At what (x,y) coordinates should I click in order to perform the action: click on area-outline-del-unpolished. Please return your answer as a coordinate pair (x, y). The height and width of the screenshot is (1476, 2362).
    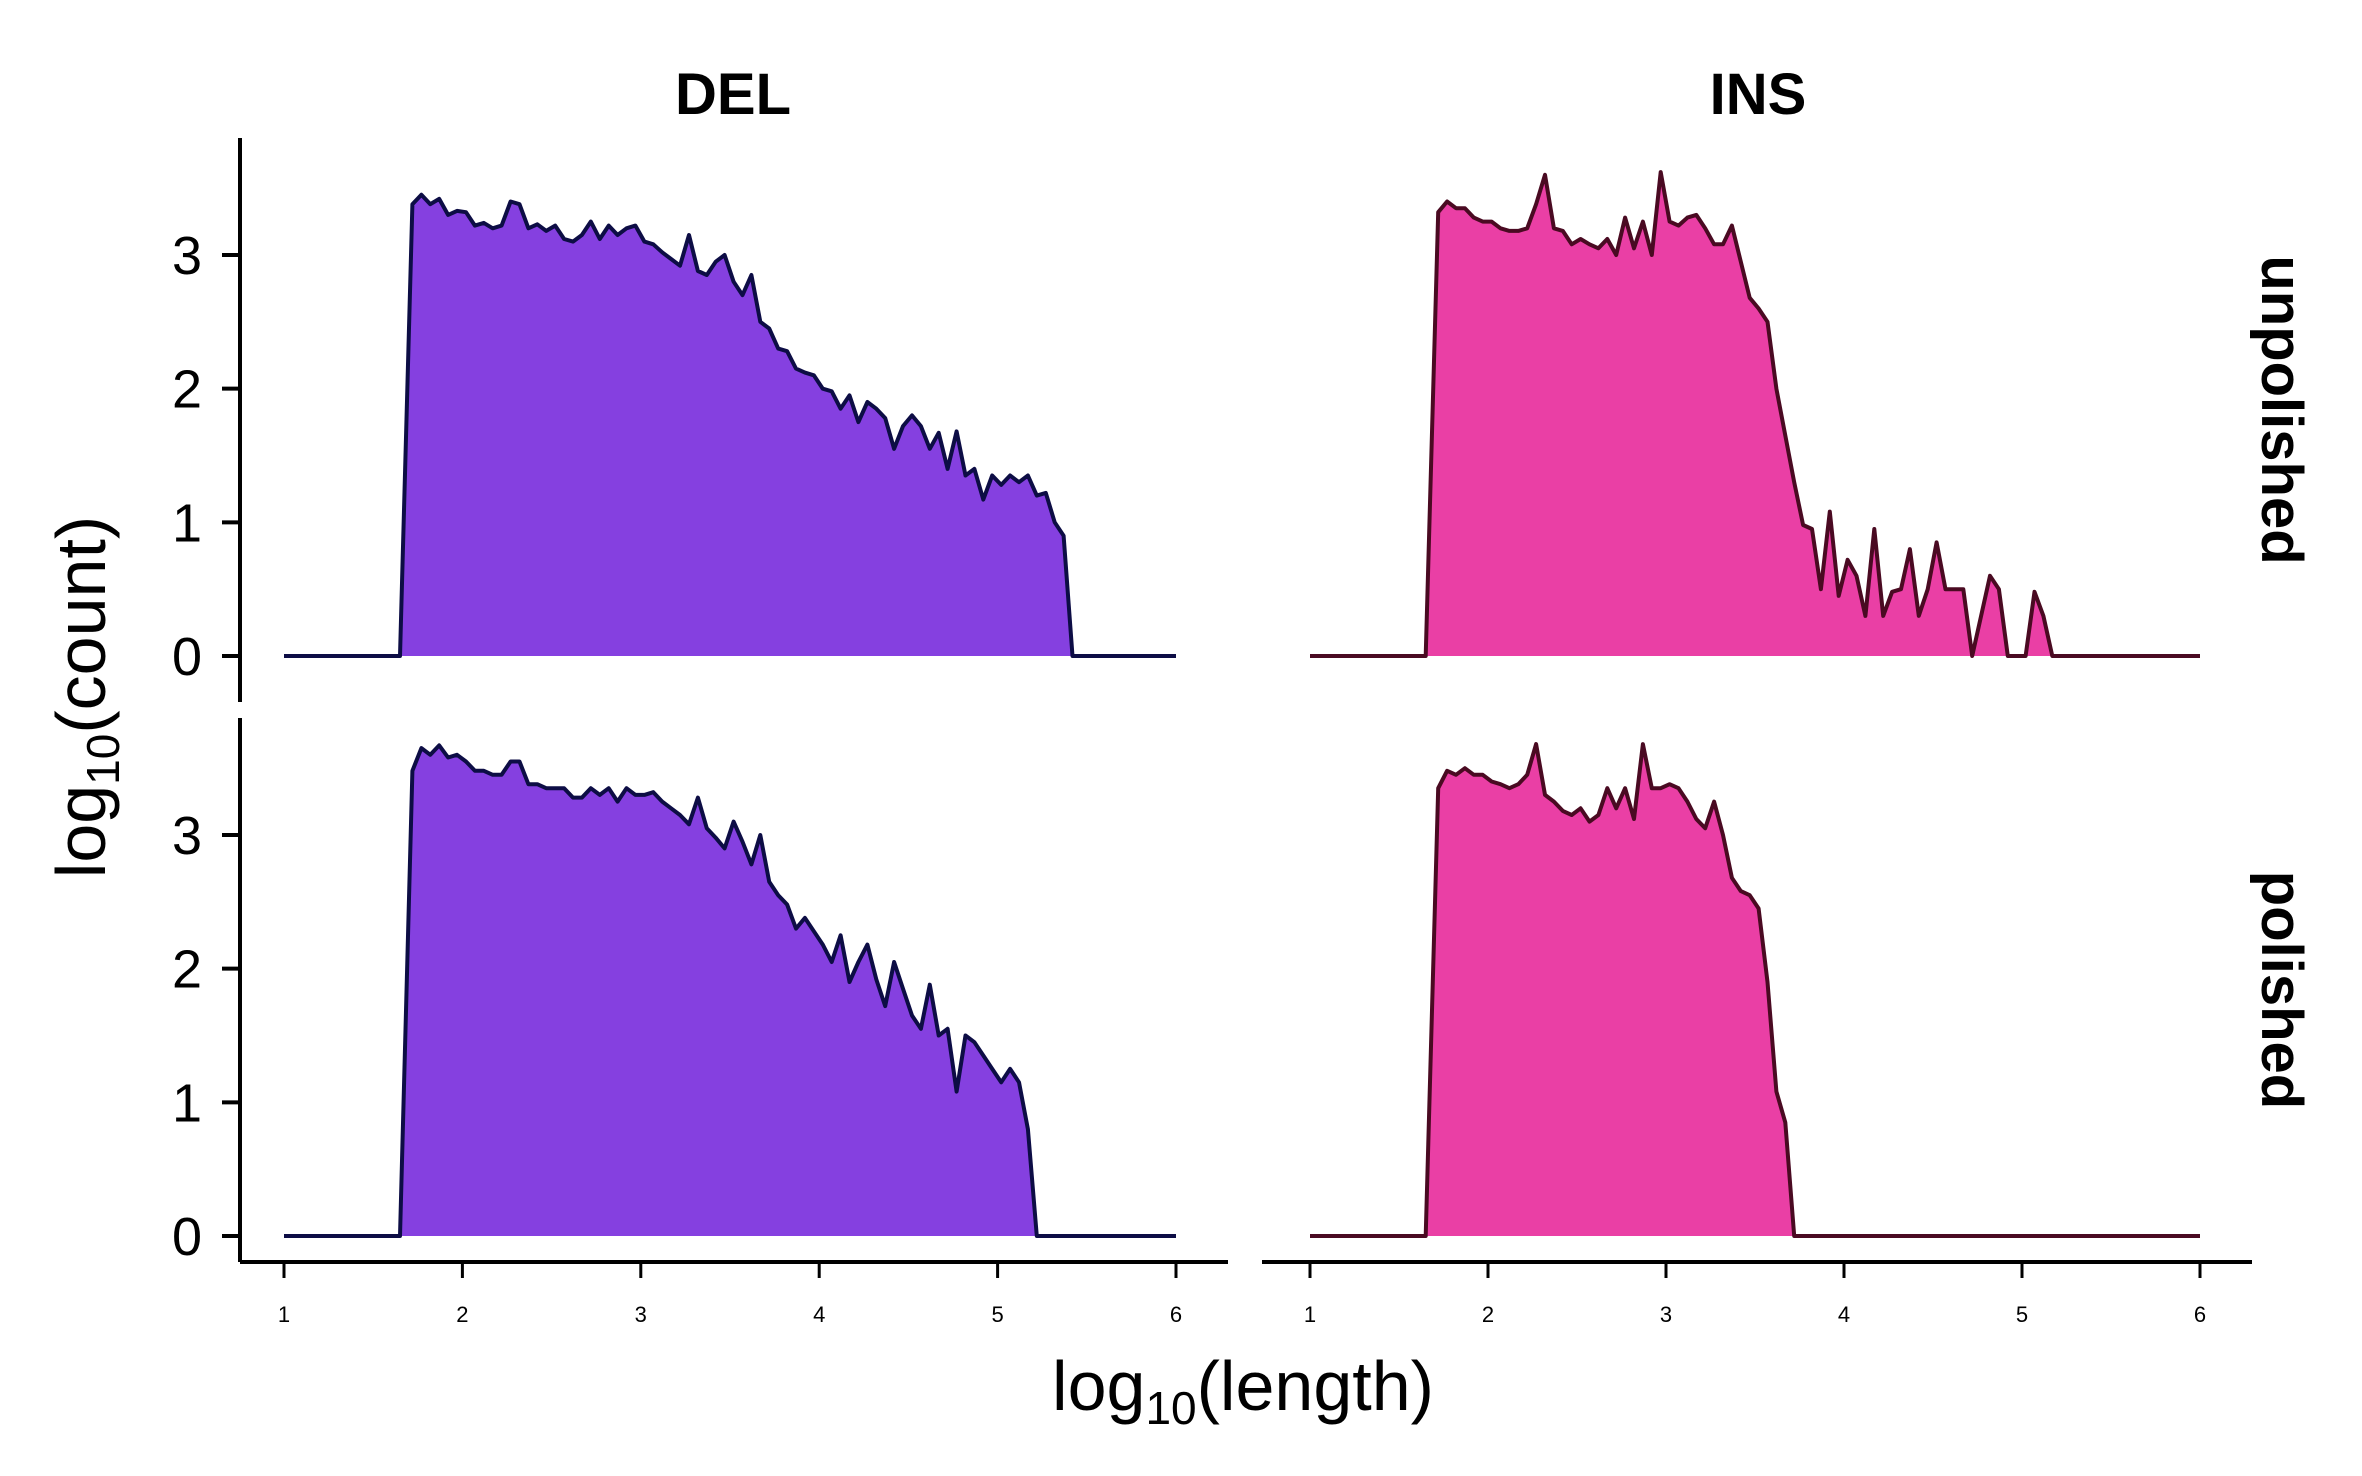
    Looking at the image, I should click on (730, 425).